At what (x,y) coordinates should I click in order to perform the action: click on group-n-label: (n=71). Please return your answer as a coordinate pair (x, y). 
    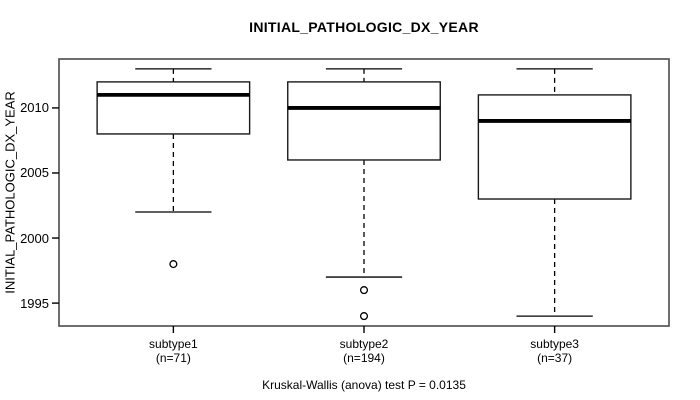
    Looking at the image, I should click on (173, 357).